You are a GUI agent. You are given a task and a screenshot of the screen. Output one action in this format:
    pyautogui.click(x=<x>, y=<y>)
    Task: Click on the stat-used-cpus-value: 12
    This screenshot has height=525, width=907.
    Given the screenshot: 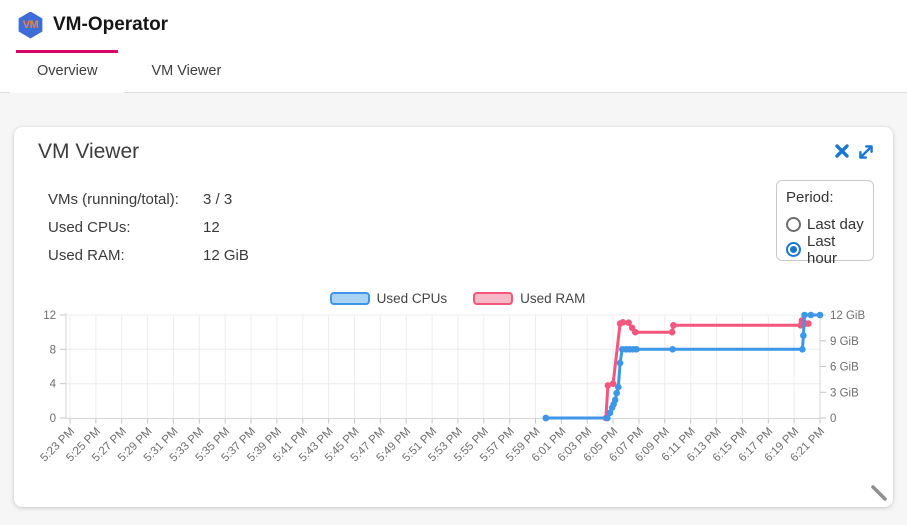 What is the action you would take?
    pyautogui.click(x=211, y=227)
    